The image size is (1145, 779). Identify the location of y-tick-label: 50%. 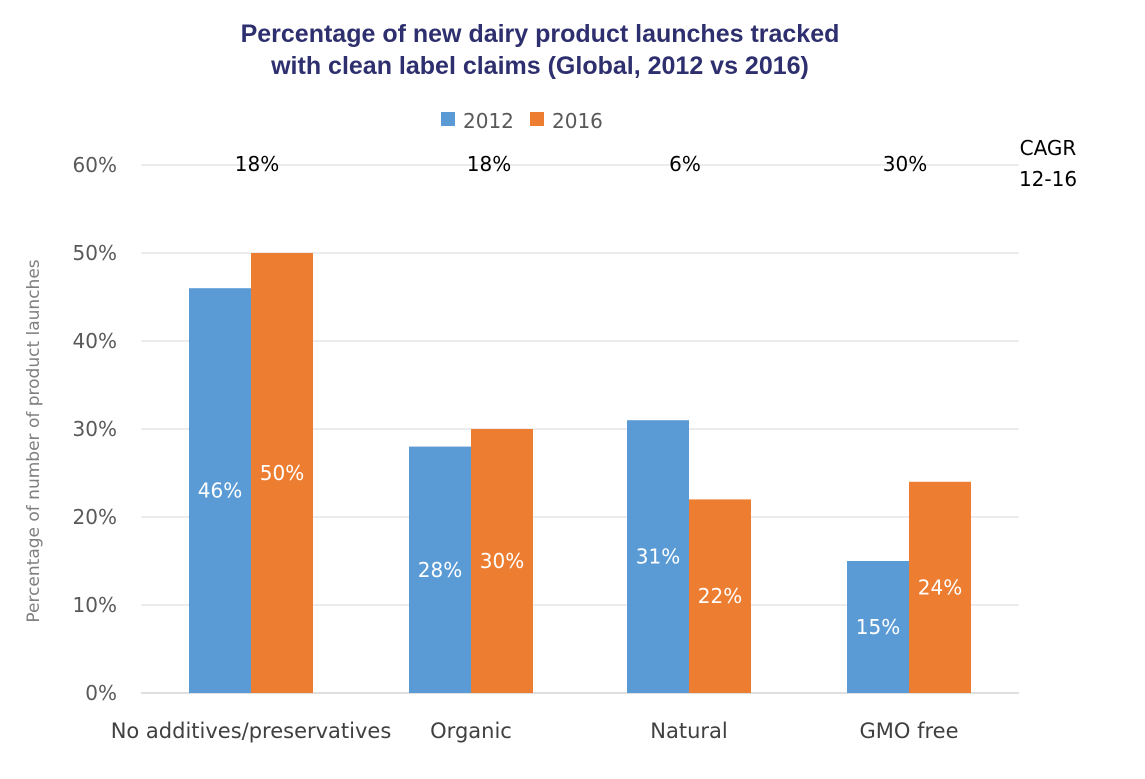
(95, 253).